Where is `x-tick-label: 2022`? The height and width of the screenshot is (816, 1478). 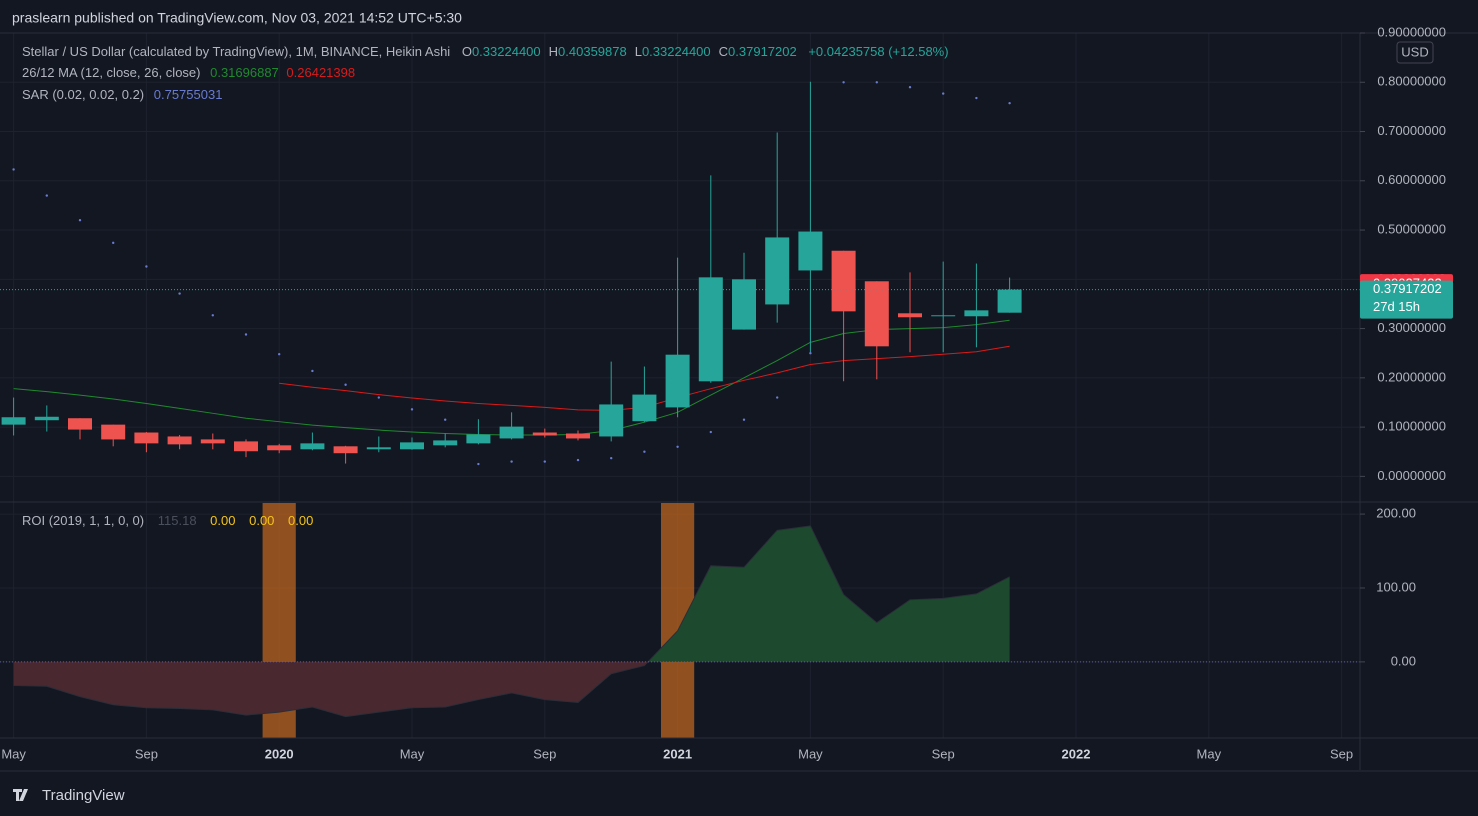
x-tick-label: 2022 is located at coordinates (1076, 753).